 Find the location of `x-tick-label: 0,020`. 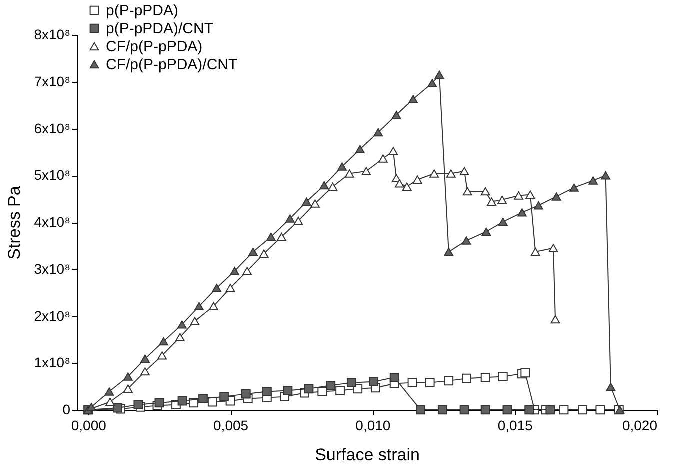

x-tick-label: 0,020 is located at coordinates (640, 426).